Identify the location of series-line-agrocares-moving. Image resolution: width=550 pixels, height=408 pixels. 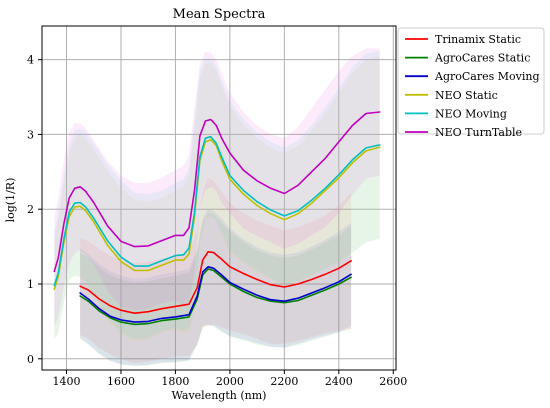
(215, 294).